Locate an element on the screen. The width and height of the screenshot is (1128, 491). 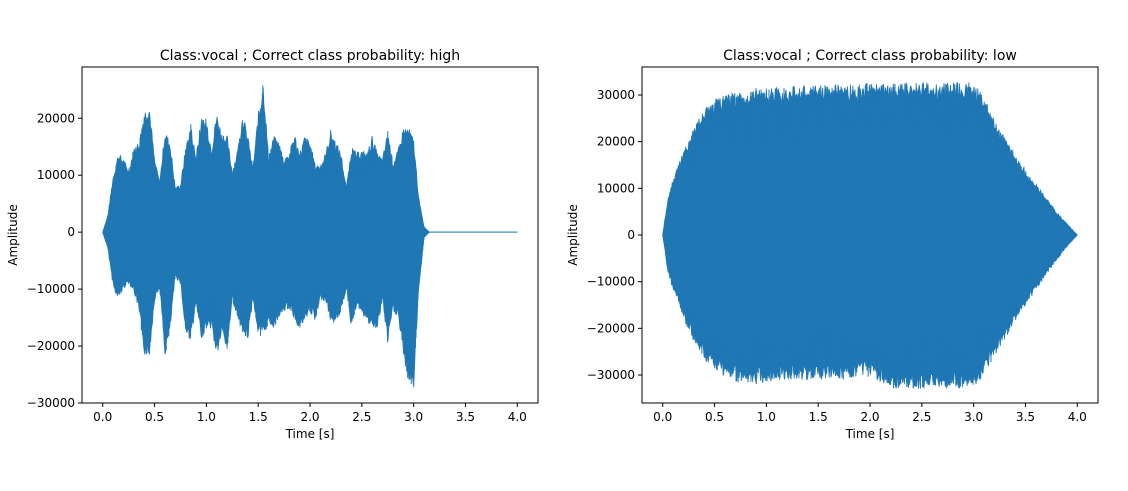
y-tick-label: 30000 is located at coordinates (616, 95).